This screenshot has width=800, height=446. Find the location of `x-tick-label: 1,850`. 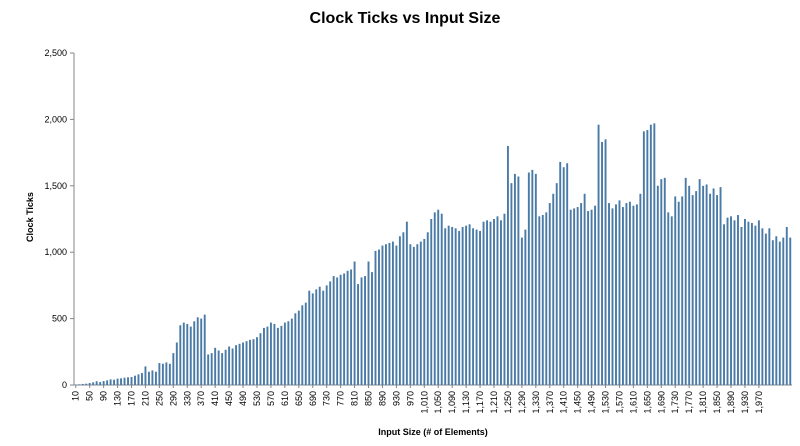

x-tick-label: 1,850 is located at coordinates (717, 402).